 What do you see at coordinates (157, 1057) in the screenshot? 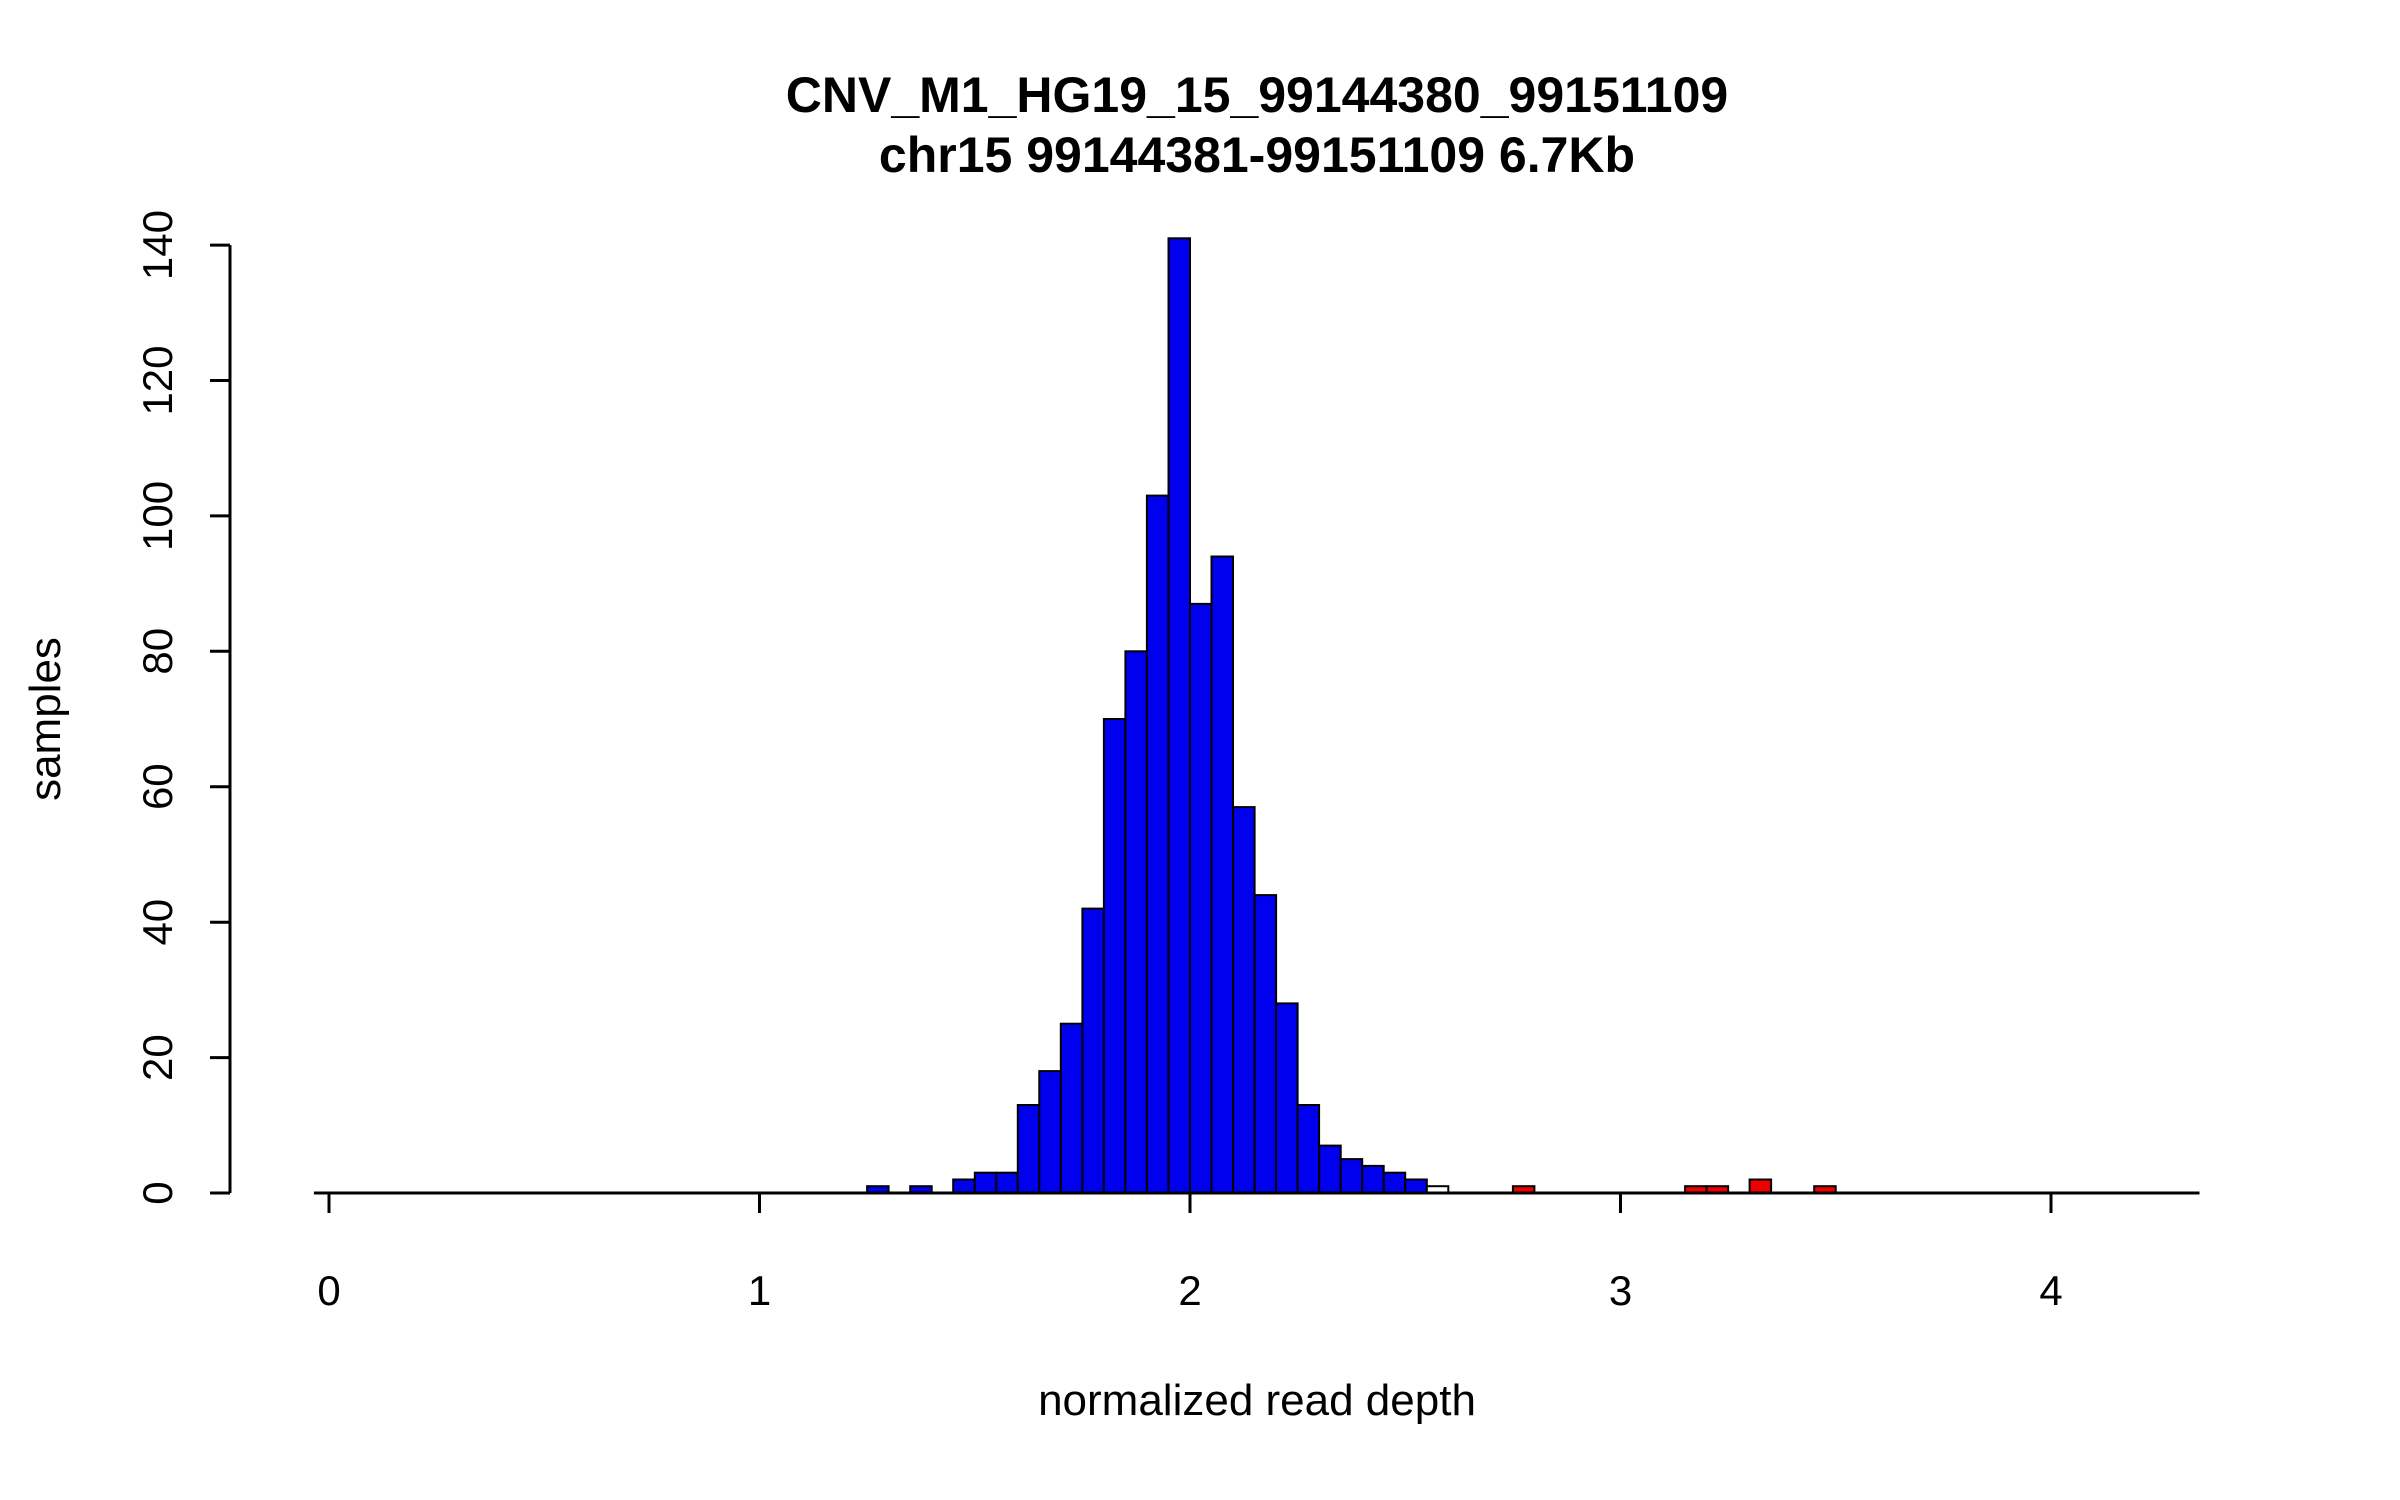
I see `y-tick-label: 20` at bounding box center [157, 1057].